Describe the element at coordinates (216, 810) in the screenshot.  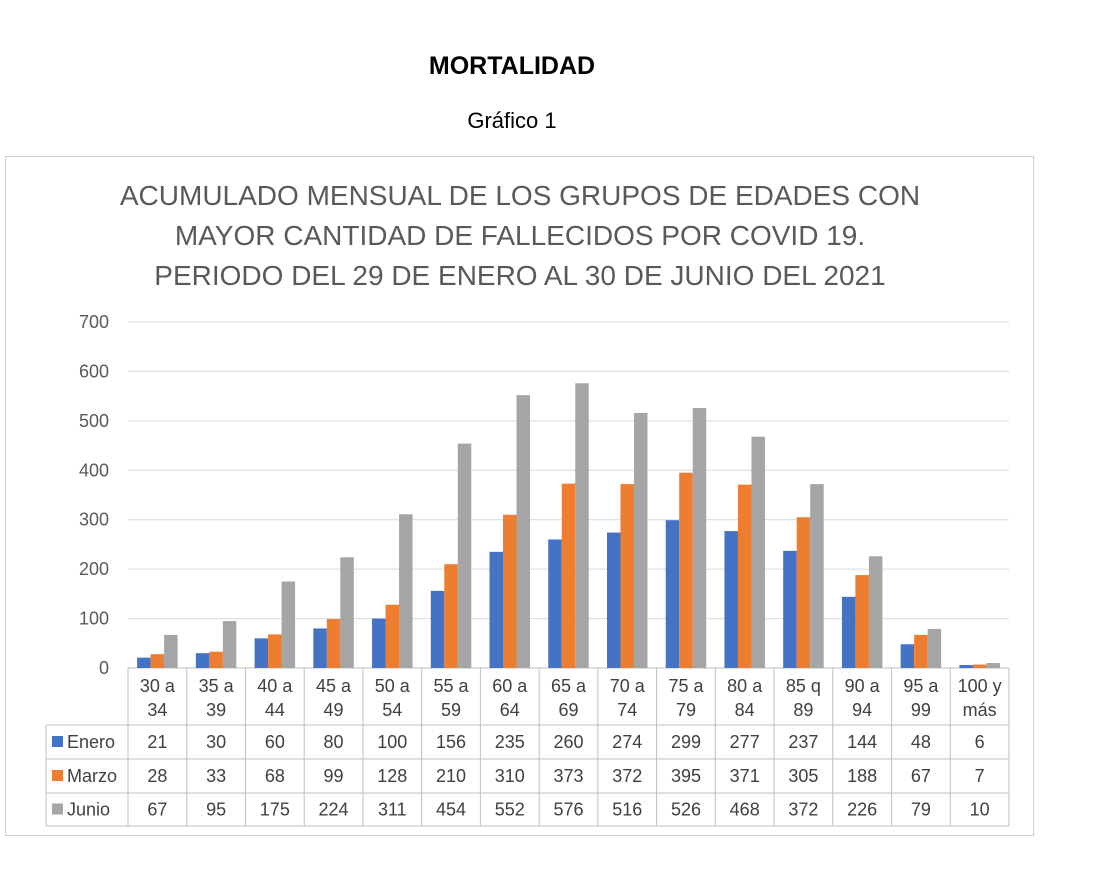
I see `data-table-cell: 95` at that location.